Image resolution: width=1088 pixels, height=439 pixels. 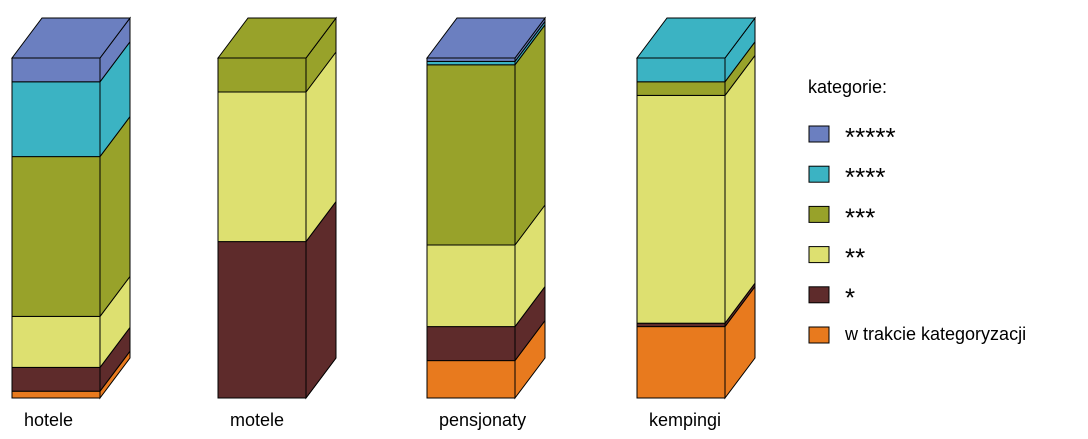 I want to click on legend-label: ***, so click(x=860, y=217).